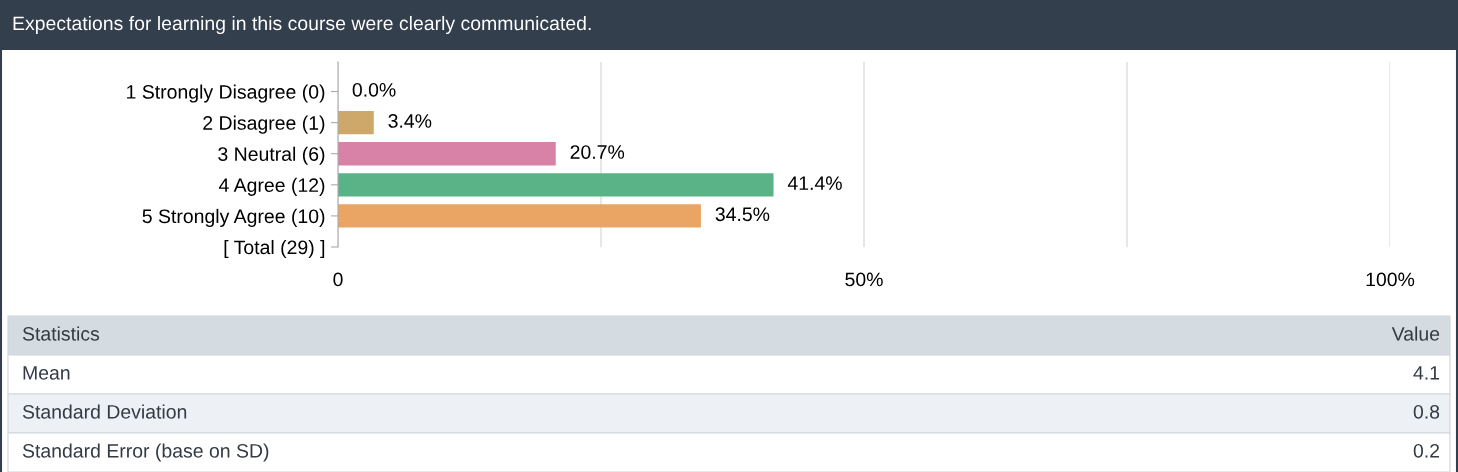 Image resolution: width=1458 pixels, height=472 pixels. What do you see at coordinates (374, 89) in the screenshot?
I see `data-label: 0.0%` at bounding box center [374, 89].